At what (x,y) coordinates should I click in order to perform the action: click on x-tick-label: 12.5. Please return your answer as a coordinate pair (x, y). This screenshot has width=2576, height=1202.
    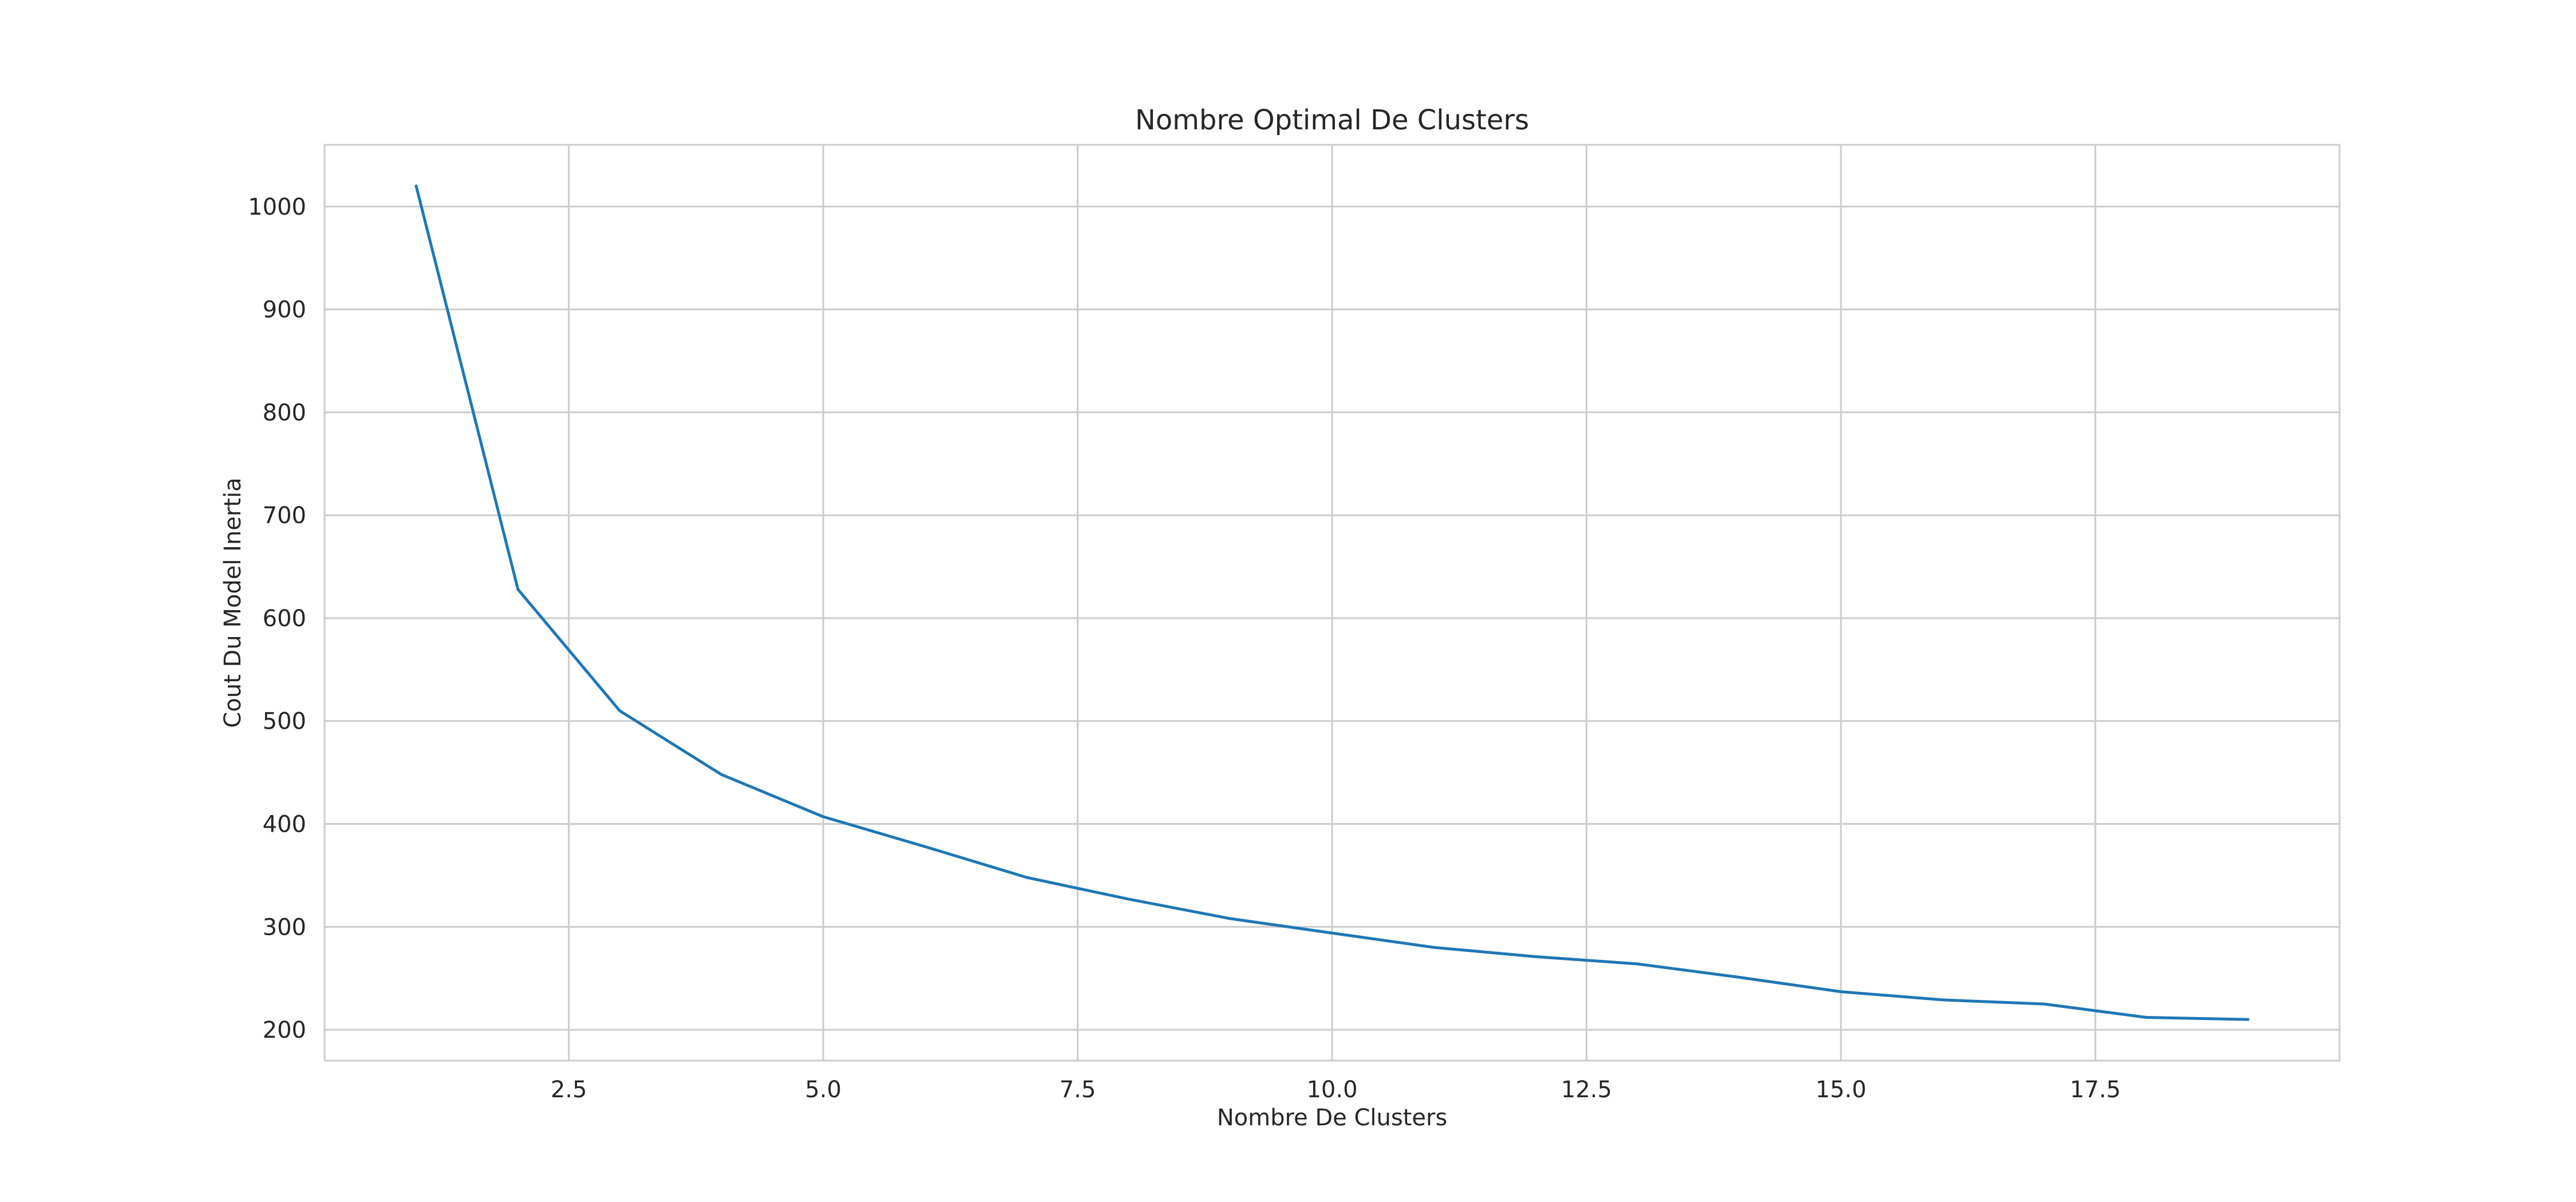
    Looking at the image, I should click on (1586, 1090).